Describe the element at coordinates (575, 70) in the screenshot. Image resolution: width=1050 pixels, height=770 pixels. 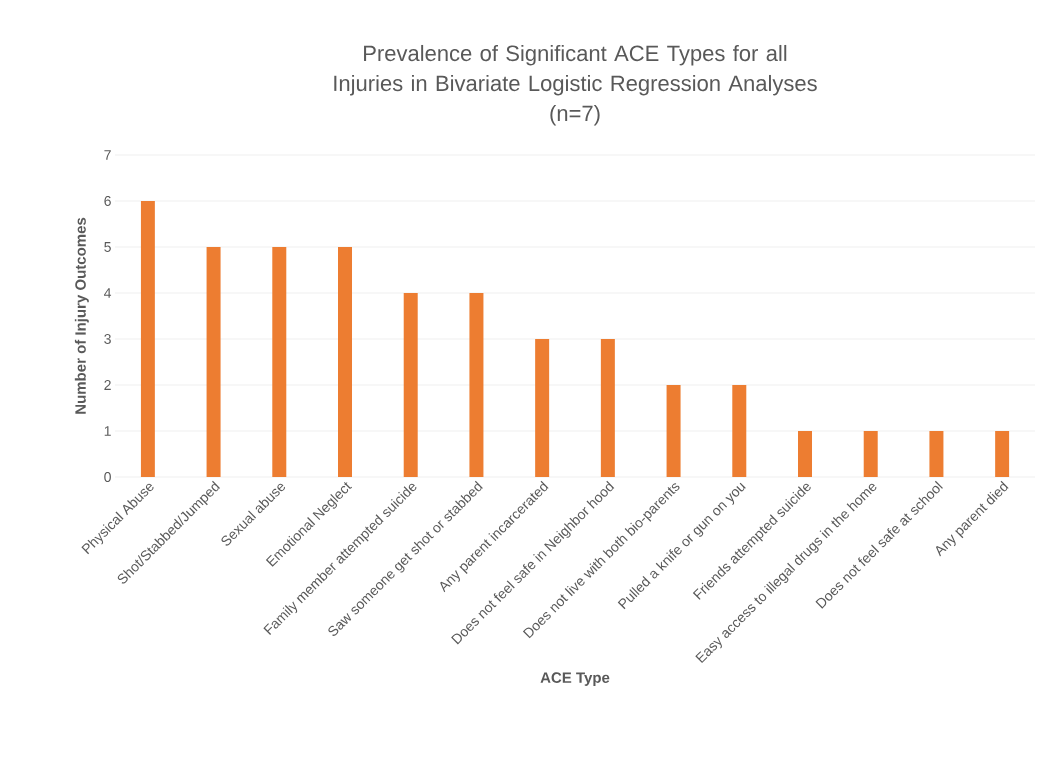
I see `chart-title: Prevalence of Significant ACE Types for all Injuries in Bivariate Logistic Regression Analyses` at that location.